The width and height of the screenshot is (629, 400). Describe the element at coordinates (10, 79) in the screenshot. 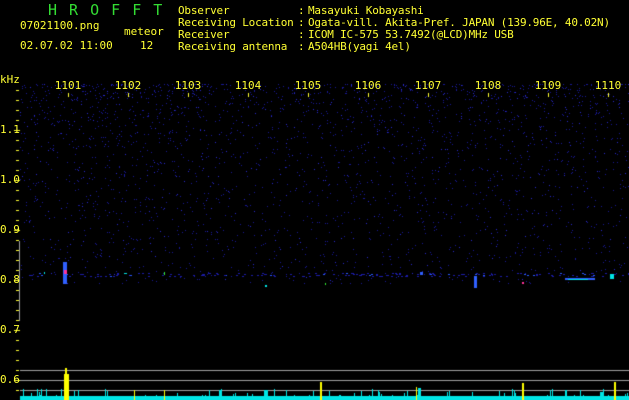

I see `y-unit-label: kHz` at that location.